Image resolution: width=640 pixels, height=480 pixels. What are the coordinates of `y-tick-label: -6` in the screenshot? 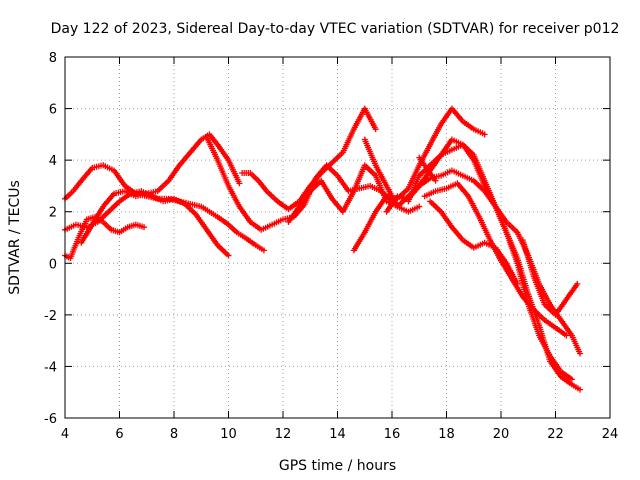 It's located at (50, 419).